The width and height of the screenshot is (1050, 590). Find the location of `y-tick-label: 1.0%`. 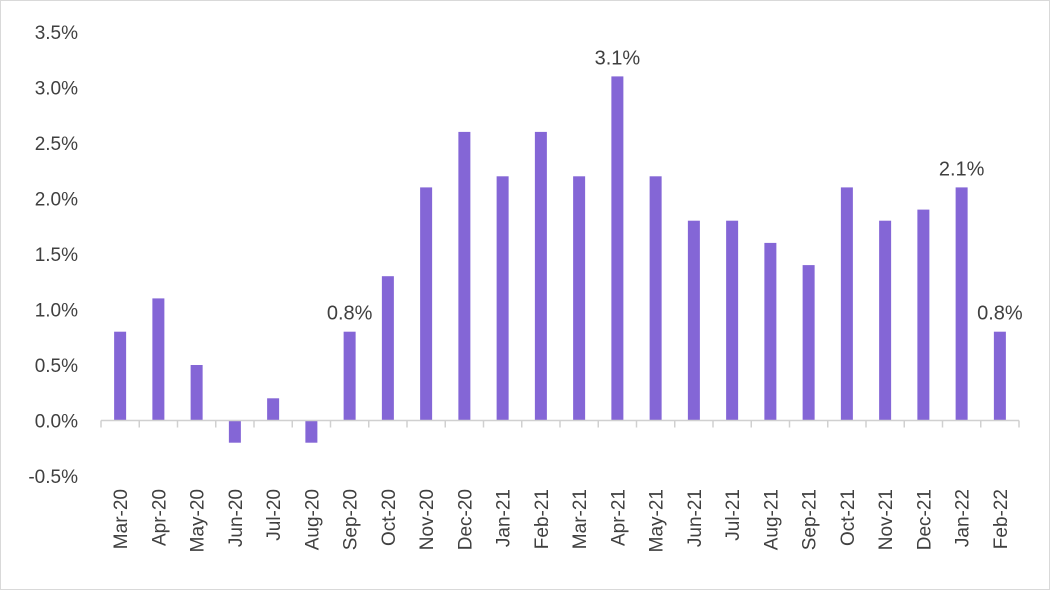

y-tick-label: 1.0% is located at coordinates (56, 311).